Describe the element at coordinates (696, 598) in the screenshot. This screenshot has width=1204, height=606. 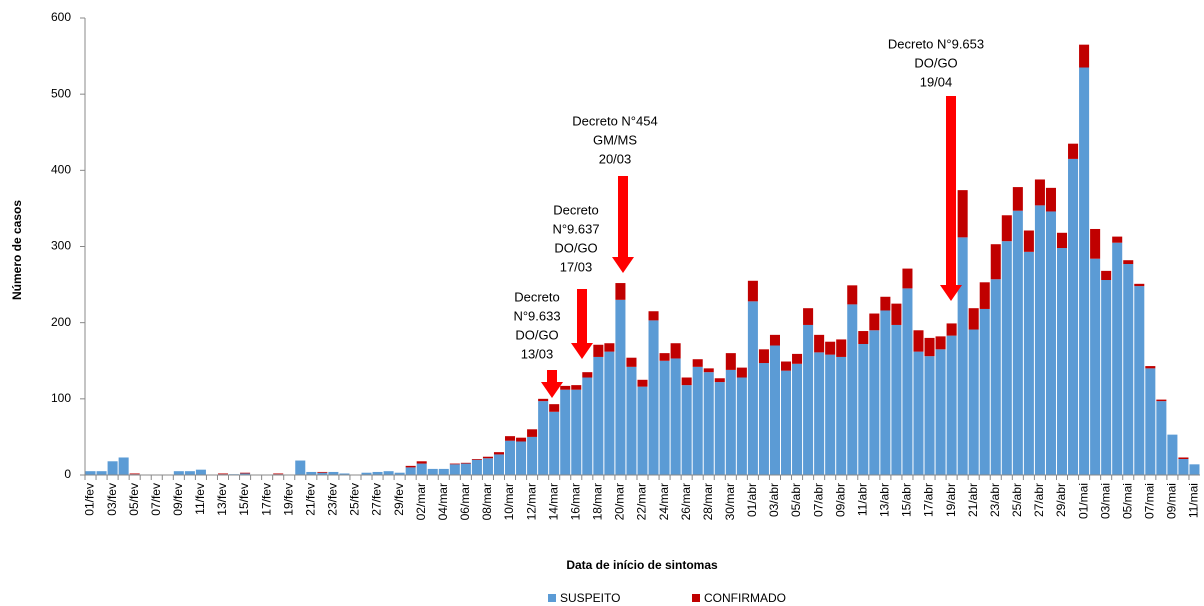
I see `legend-swatch` at that location.